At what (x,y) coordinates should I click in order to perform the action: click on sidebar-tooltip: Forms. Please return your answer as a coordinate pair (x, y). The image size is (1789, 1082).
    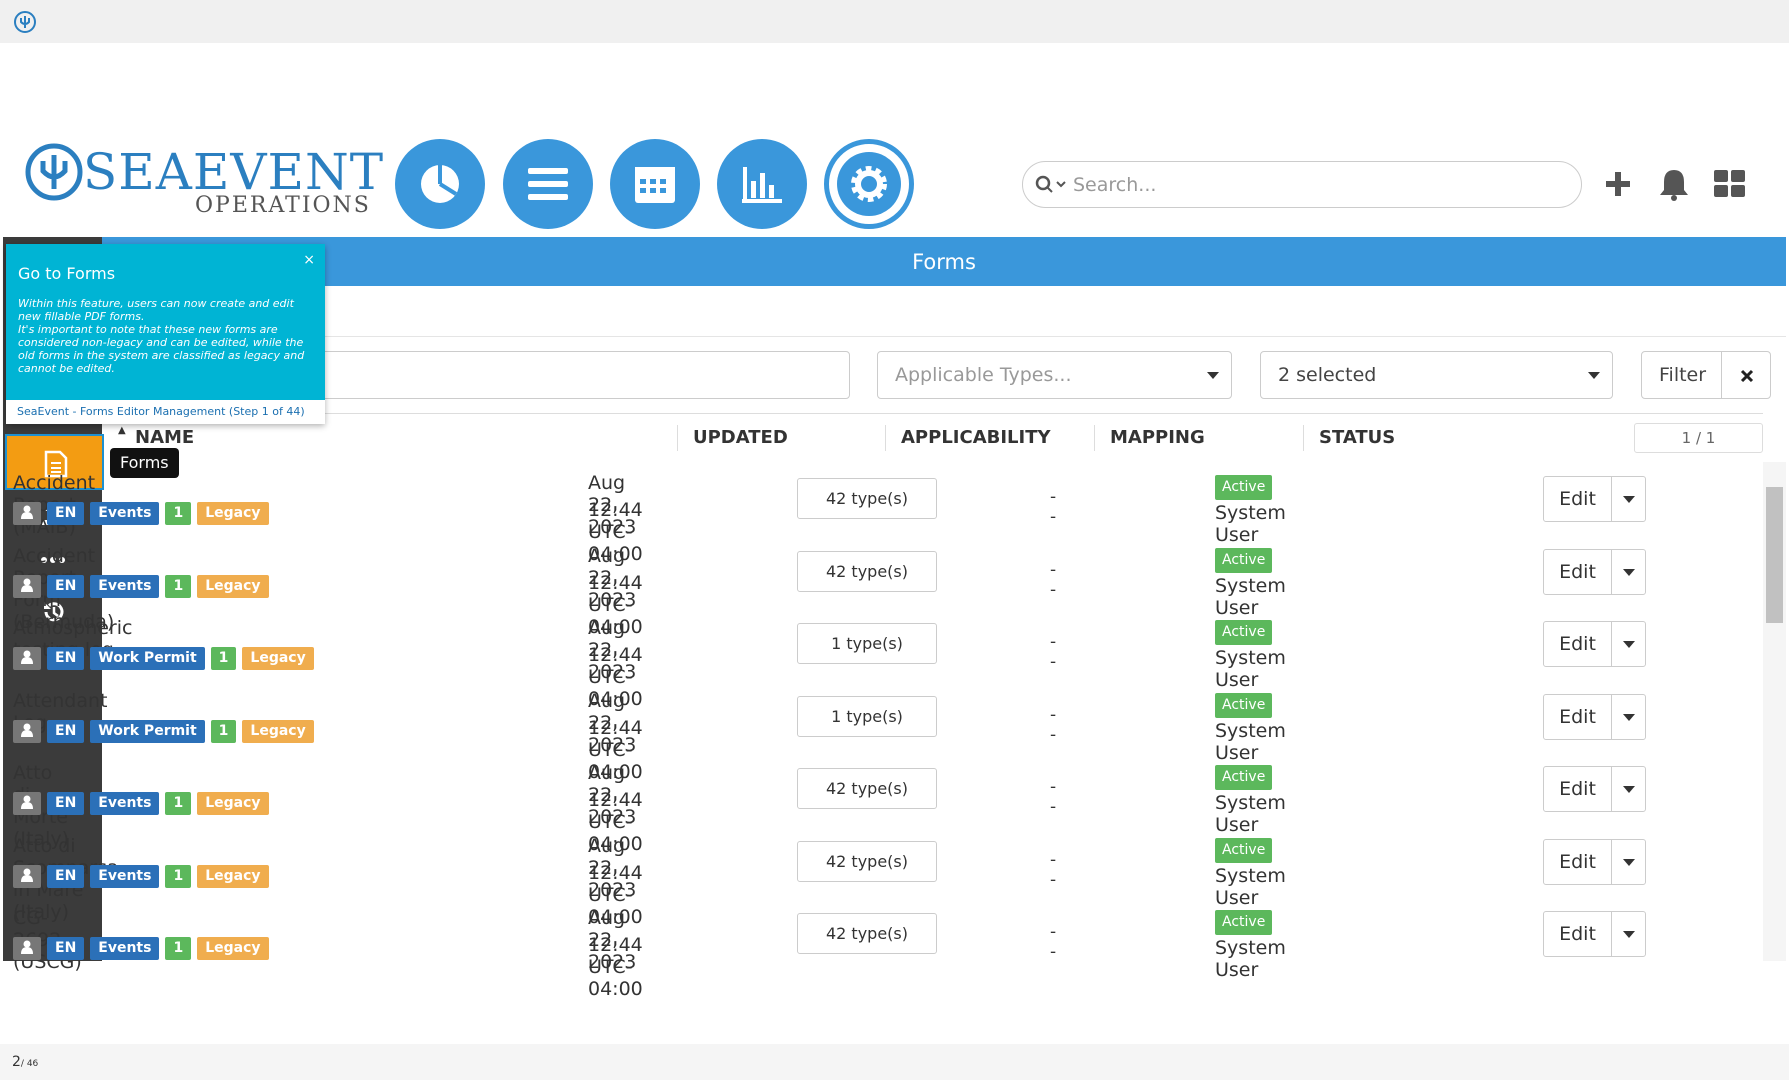
    Looking at the image, I should click on (144, 463).